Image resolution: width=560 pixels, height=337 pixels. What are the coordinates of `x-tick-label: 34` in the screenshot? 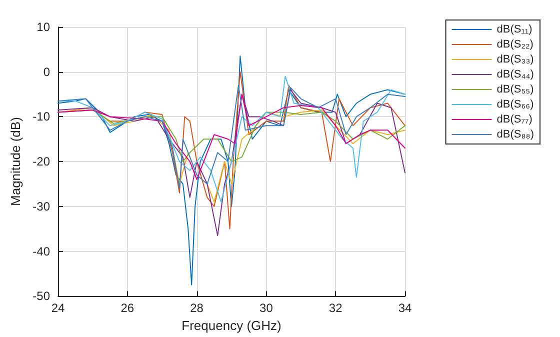 It's located at (405, 308).